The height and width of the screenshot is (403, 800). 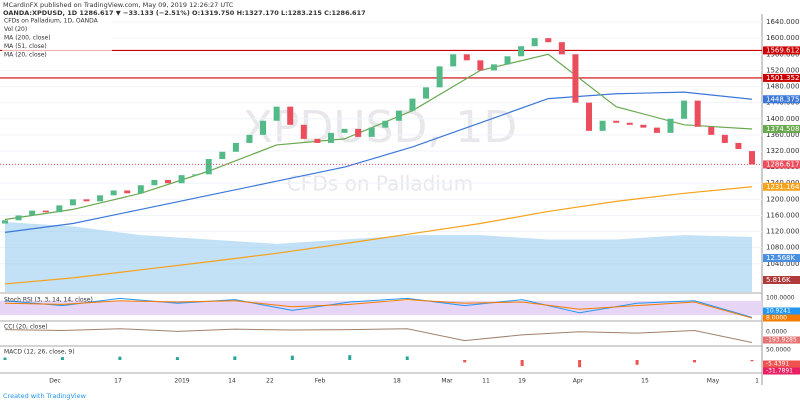 What do you see at coordinates (782, 232) in the screenshot?
I see `y-tick-label: 1120.000` at bounding box center [782, 232].